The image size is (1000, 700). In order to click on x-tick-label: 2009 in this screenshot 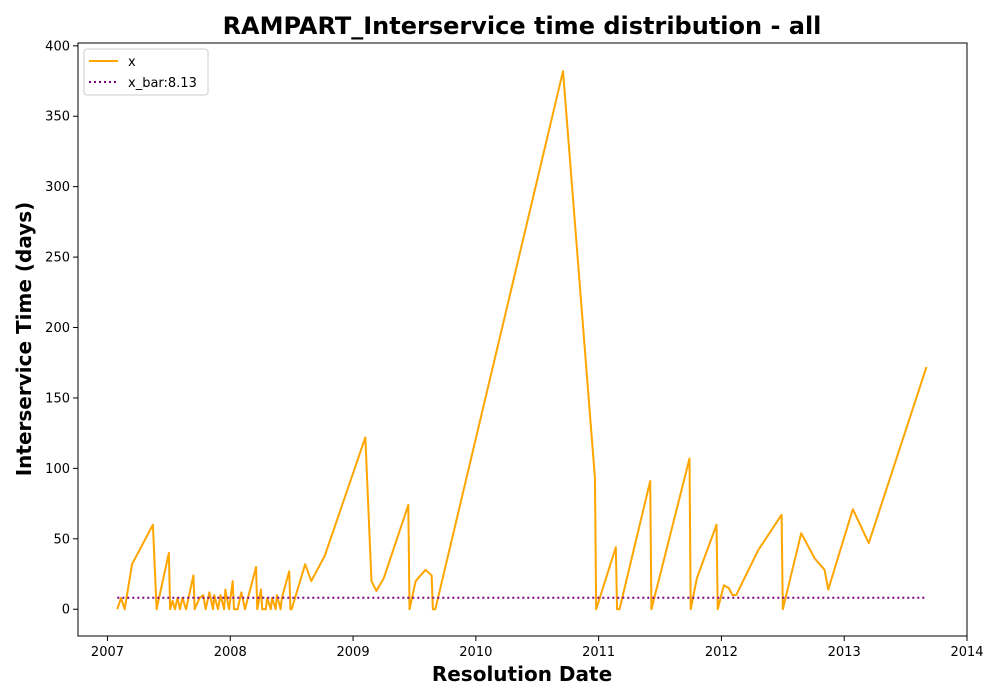, I will do `click(353, 652)`.